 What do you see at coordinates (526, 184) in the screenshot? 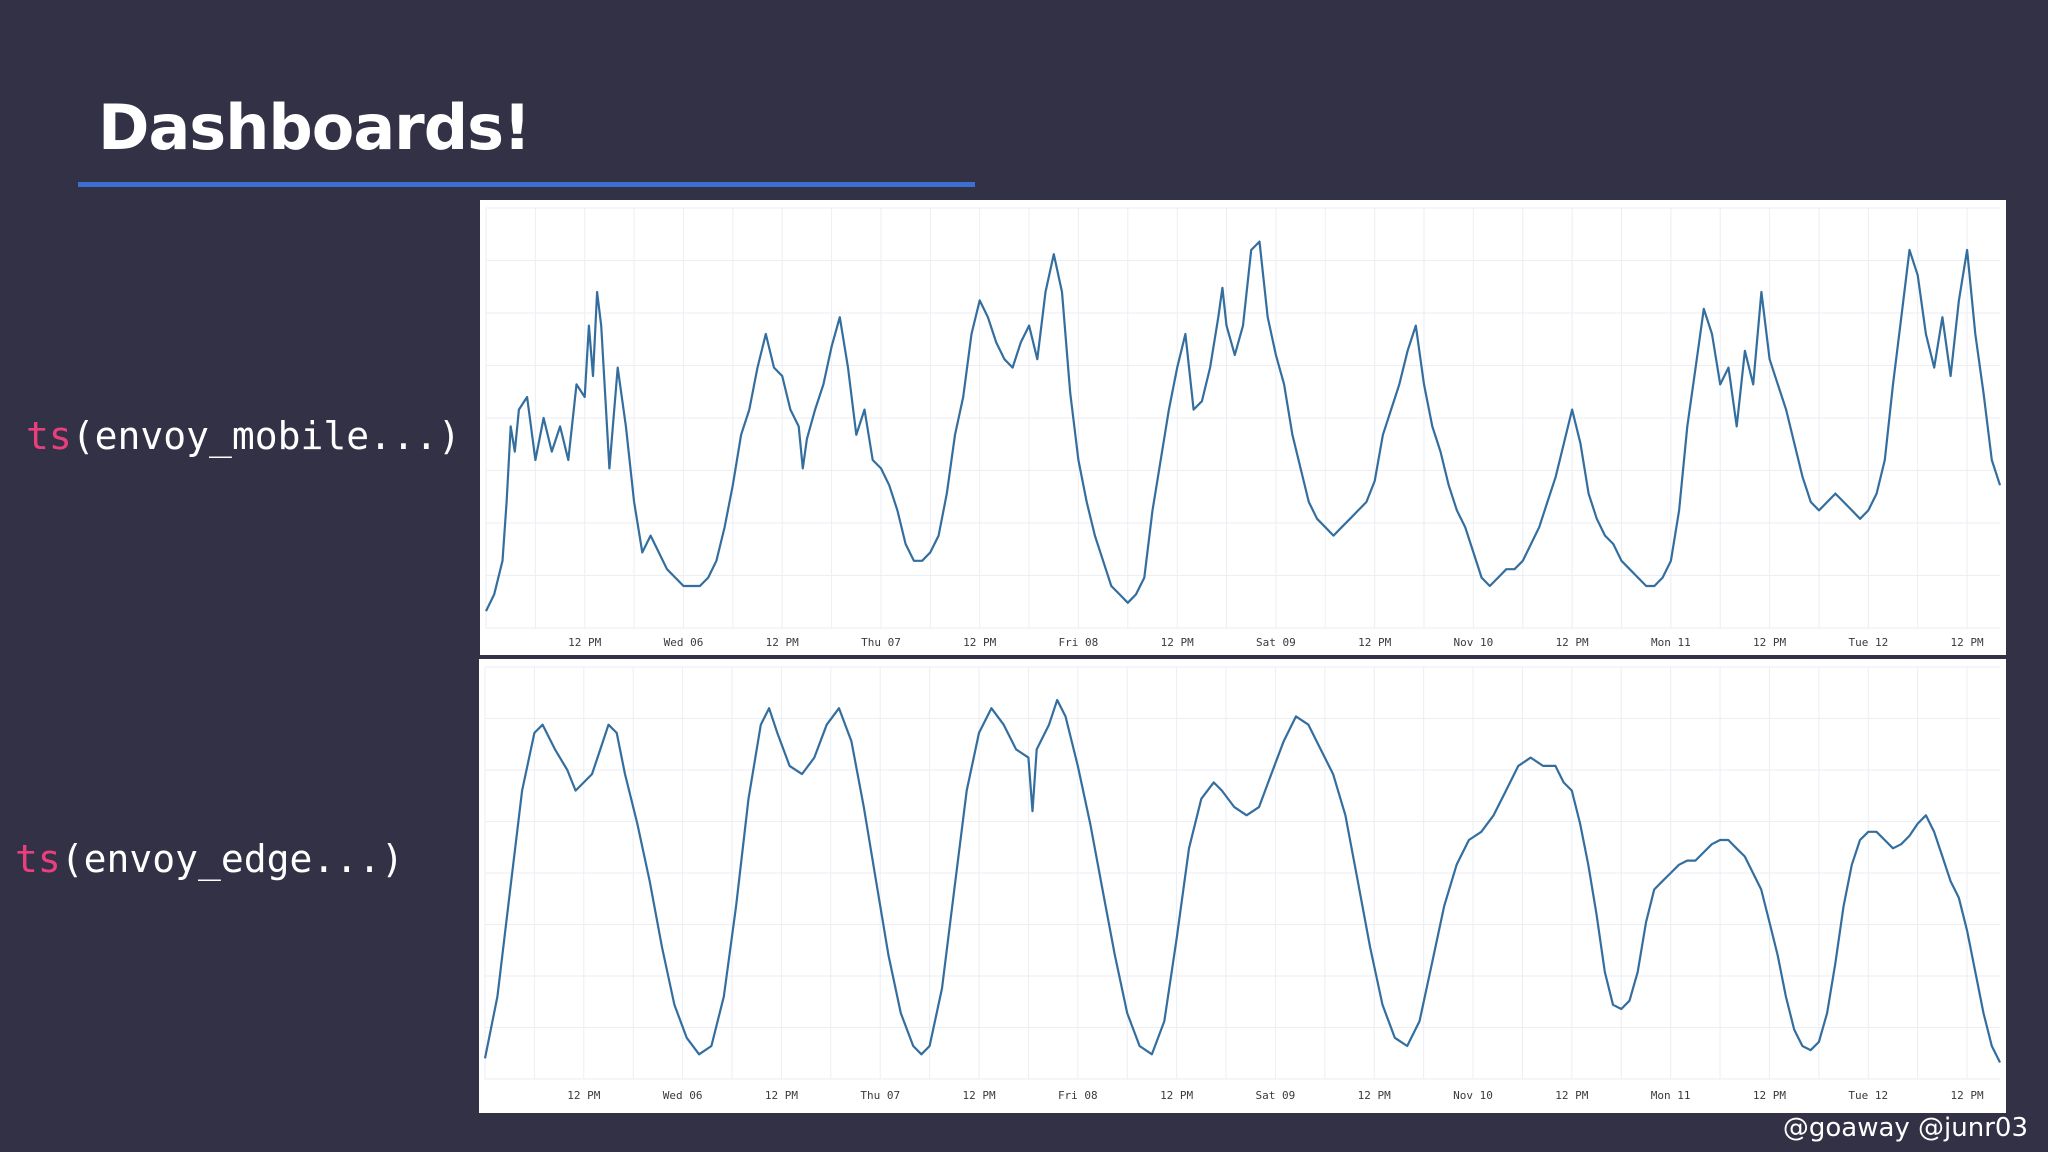
I see `title-underline` at bounding box center [526, 184].